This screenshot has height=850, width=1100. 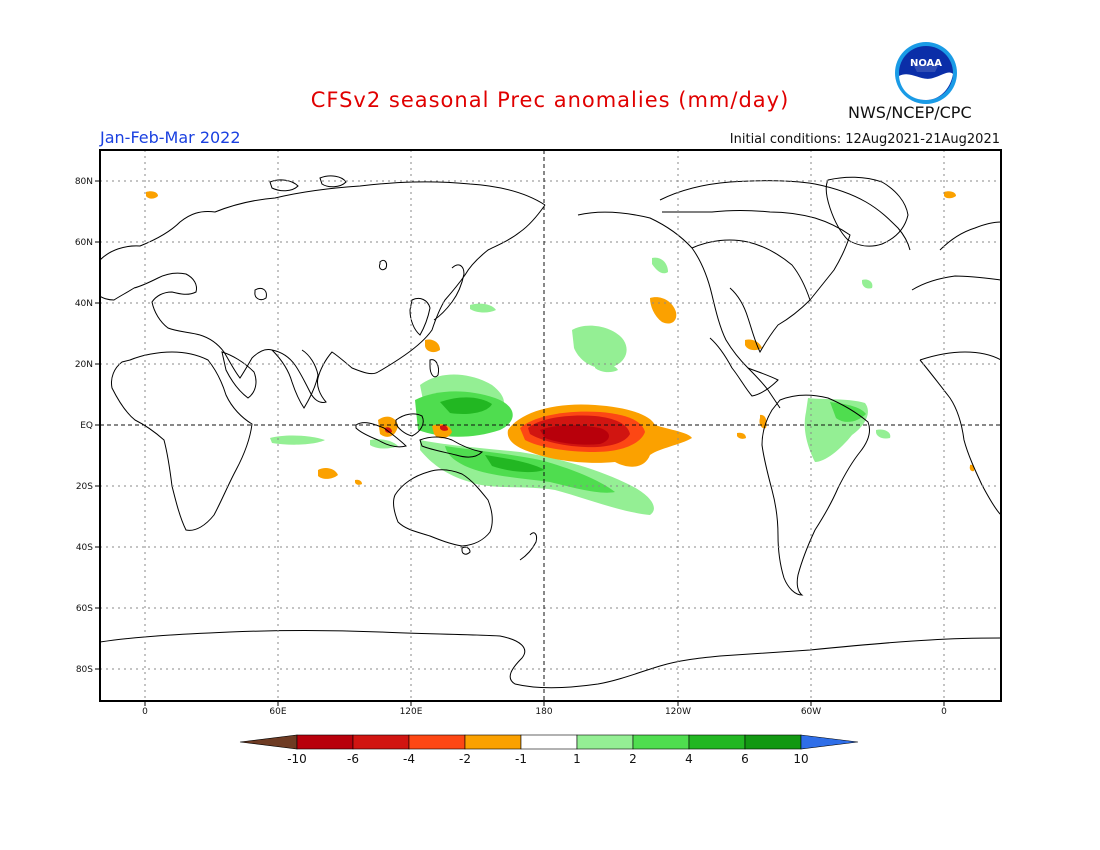 I want to click on colorbar-label: 1, so click(x=577, y=759).